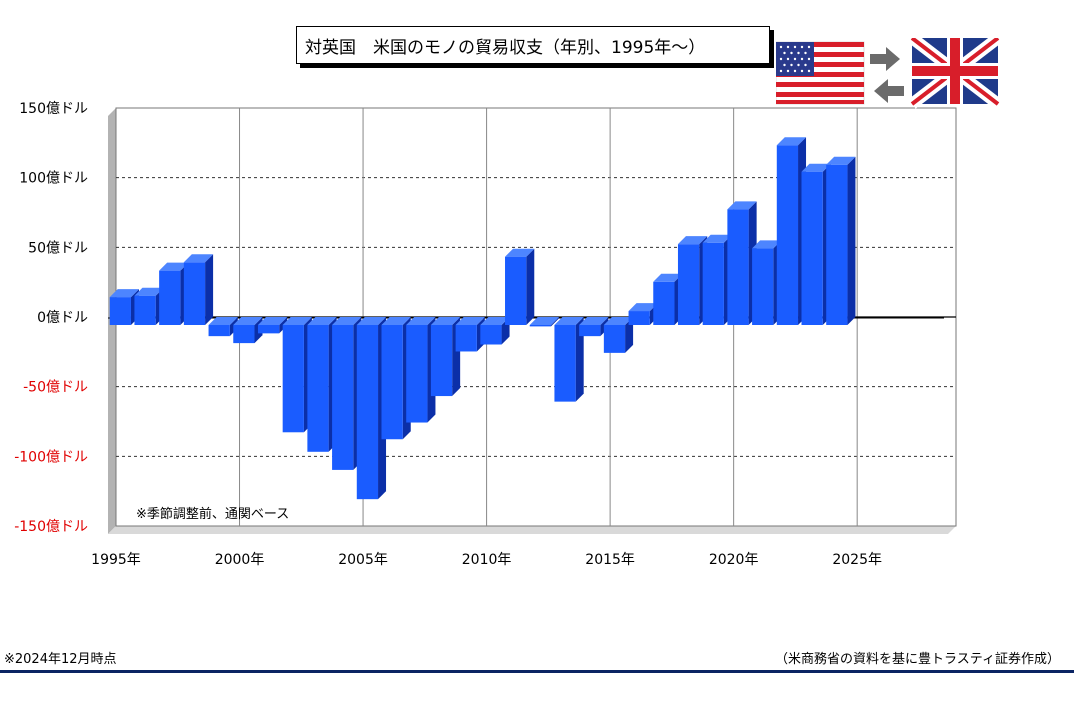  What do you see at coordinates (734, 560) in the screenshot?
I see `x-tick-label: 2020年` at bounding box center [734, 560].